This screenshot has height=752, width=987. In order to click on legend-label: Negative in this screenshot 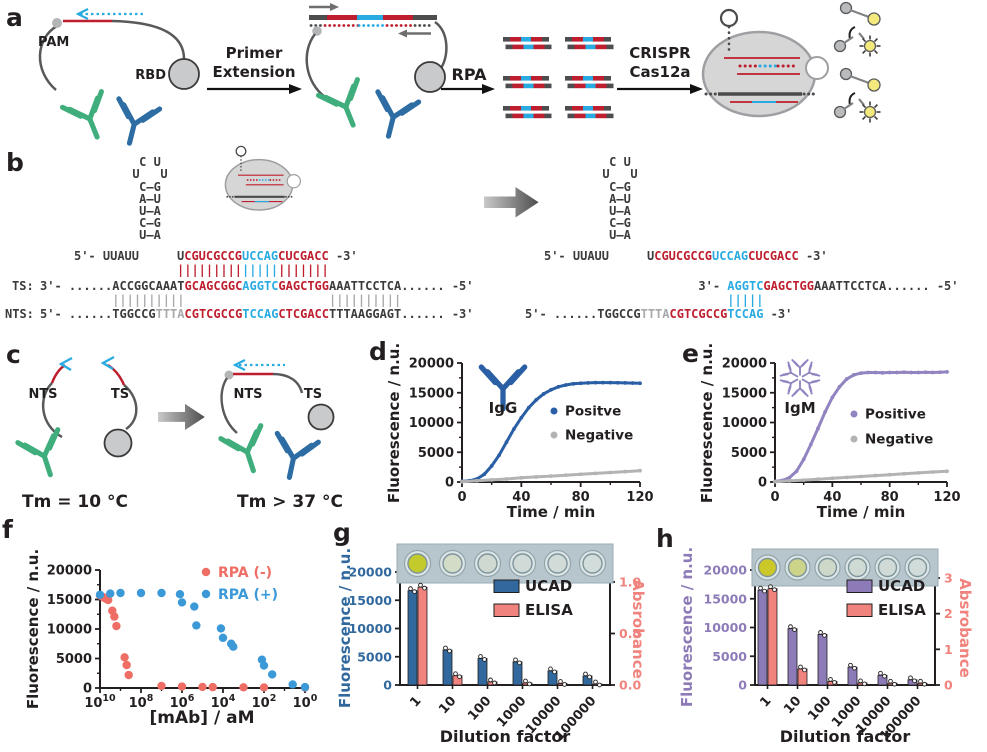, I will do `click(599, 436)`.